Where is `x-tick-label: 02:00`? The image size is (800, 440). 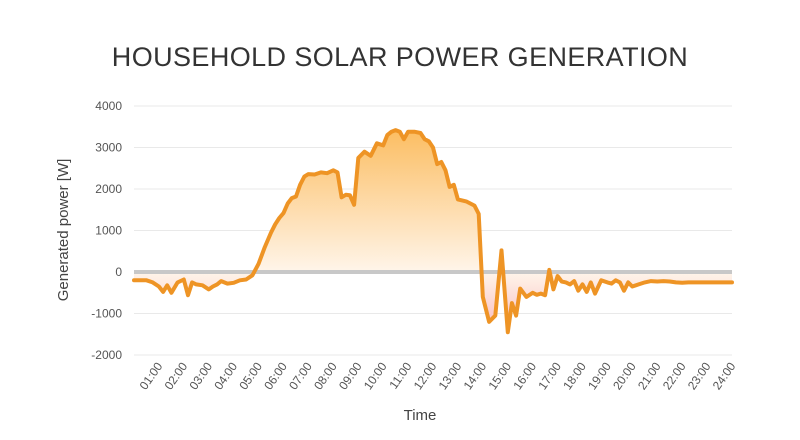 x-tick-label: 02:00 is located at coordinates (176, 375).